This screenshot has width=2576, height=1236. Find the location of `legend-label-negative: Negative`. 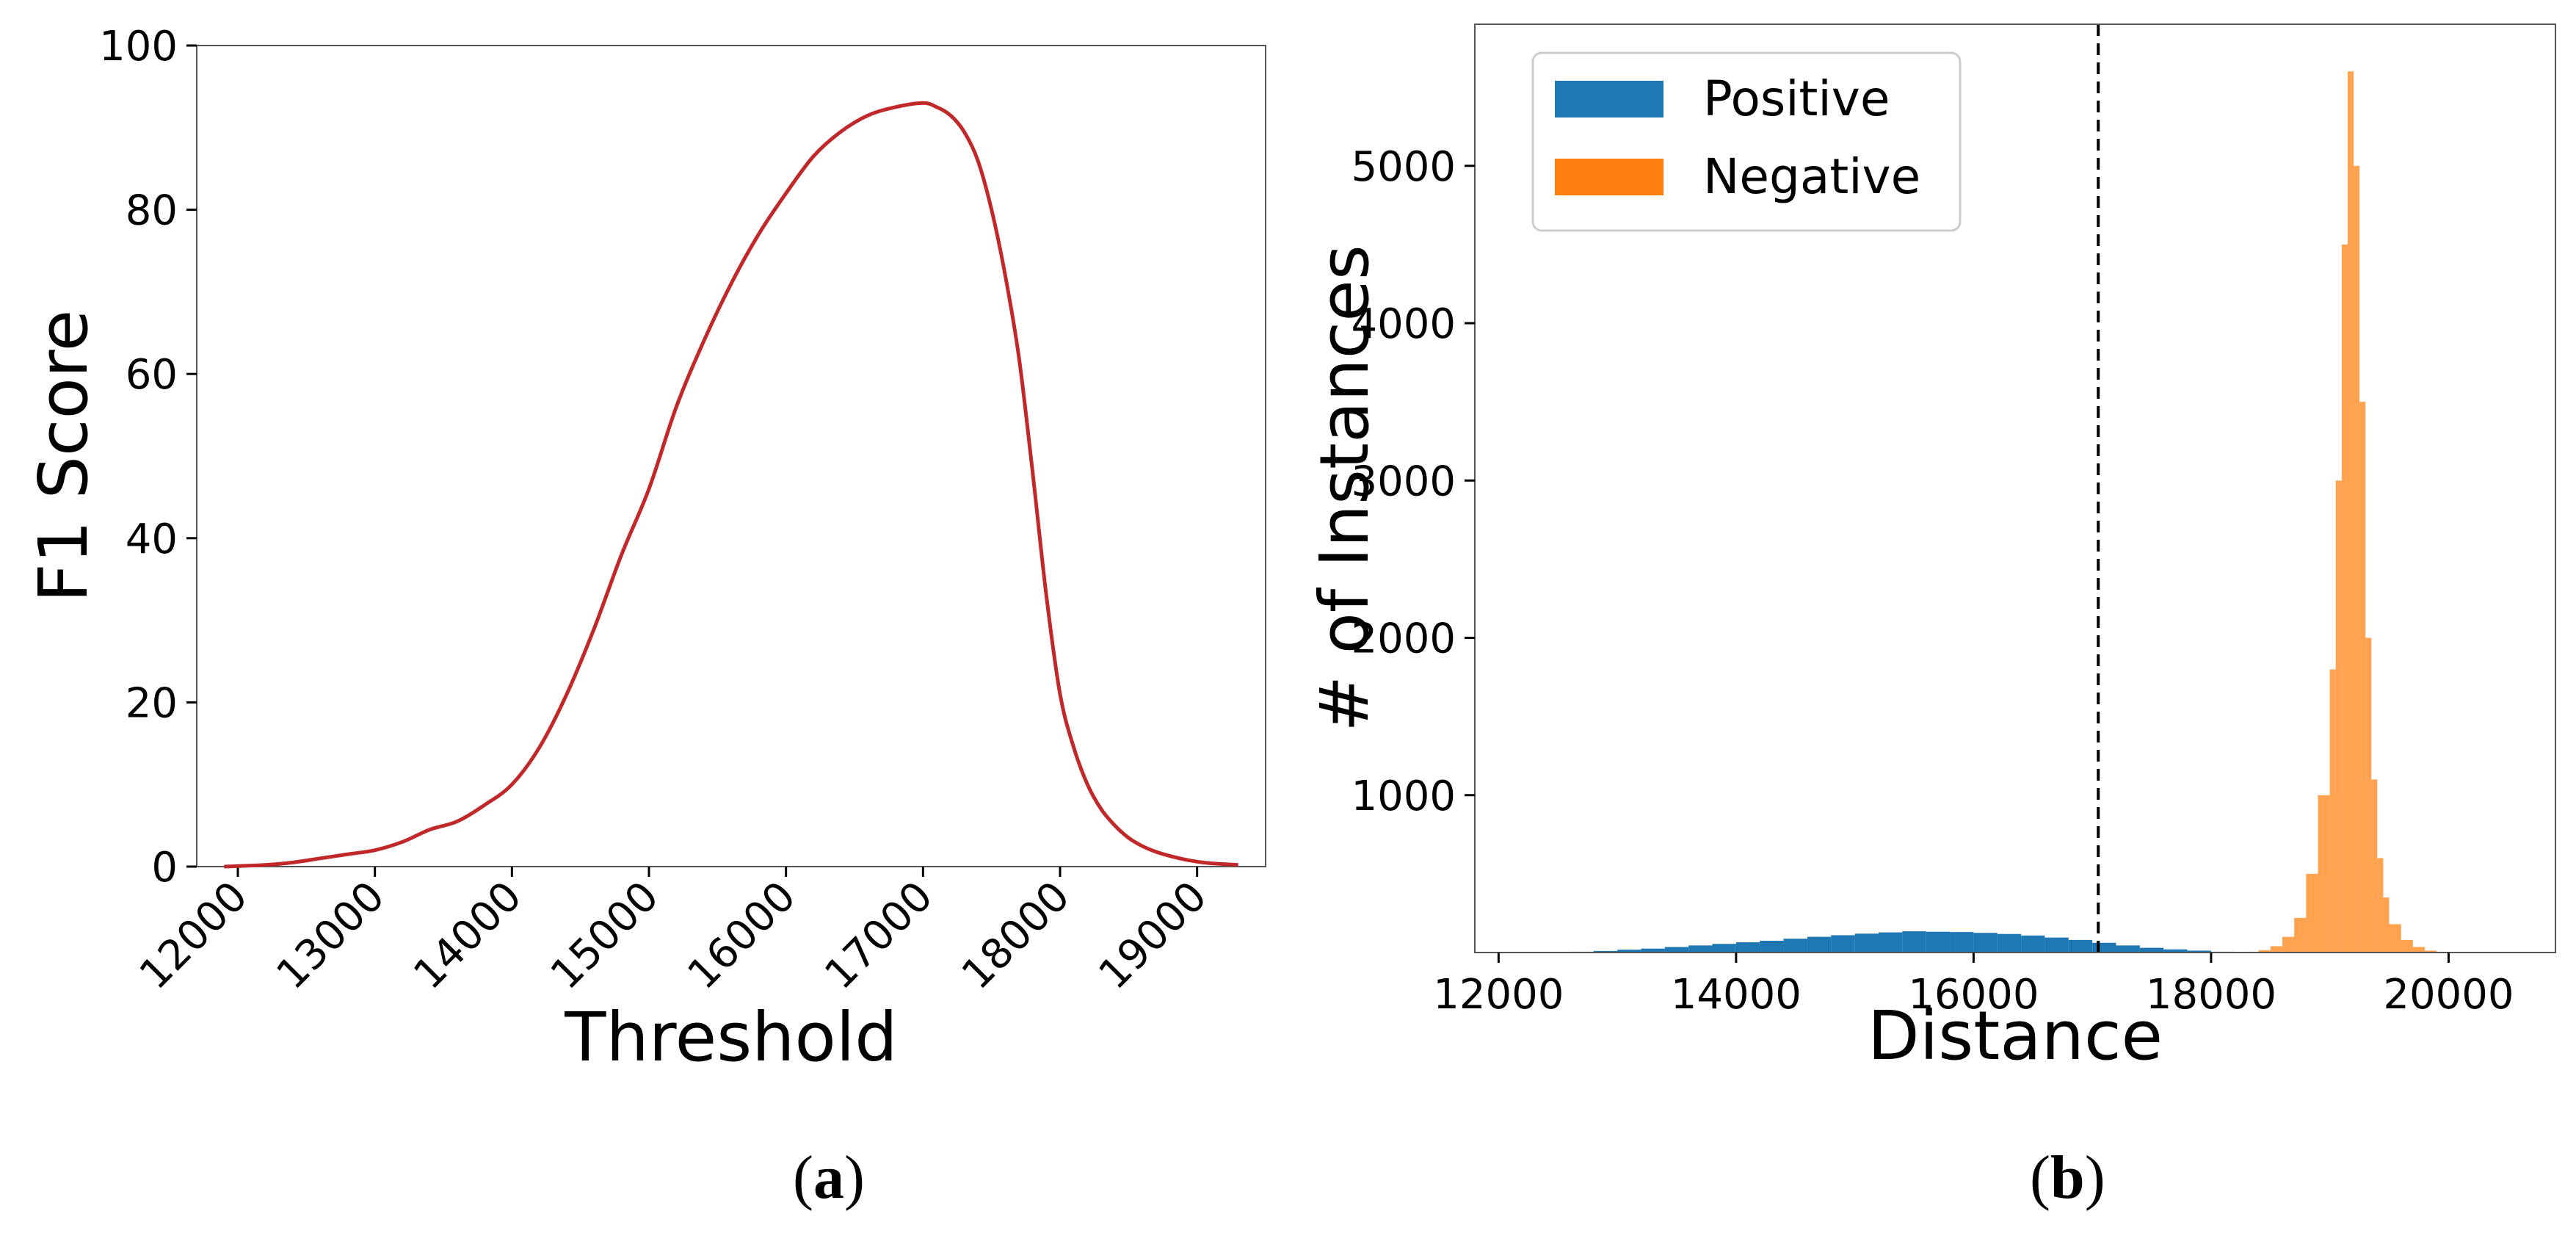

legend-label-negative: Negative is located at coordinates (1812, 176).